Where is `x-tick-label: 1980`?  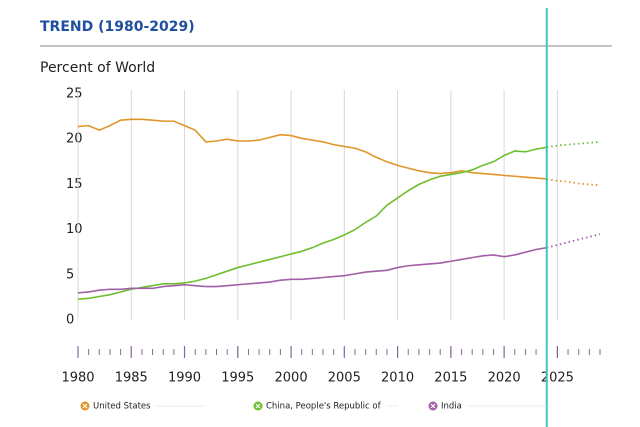 x-tick-label: 1980 is located at coordinates (77, 378).